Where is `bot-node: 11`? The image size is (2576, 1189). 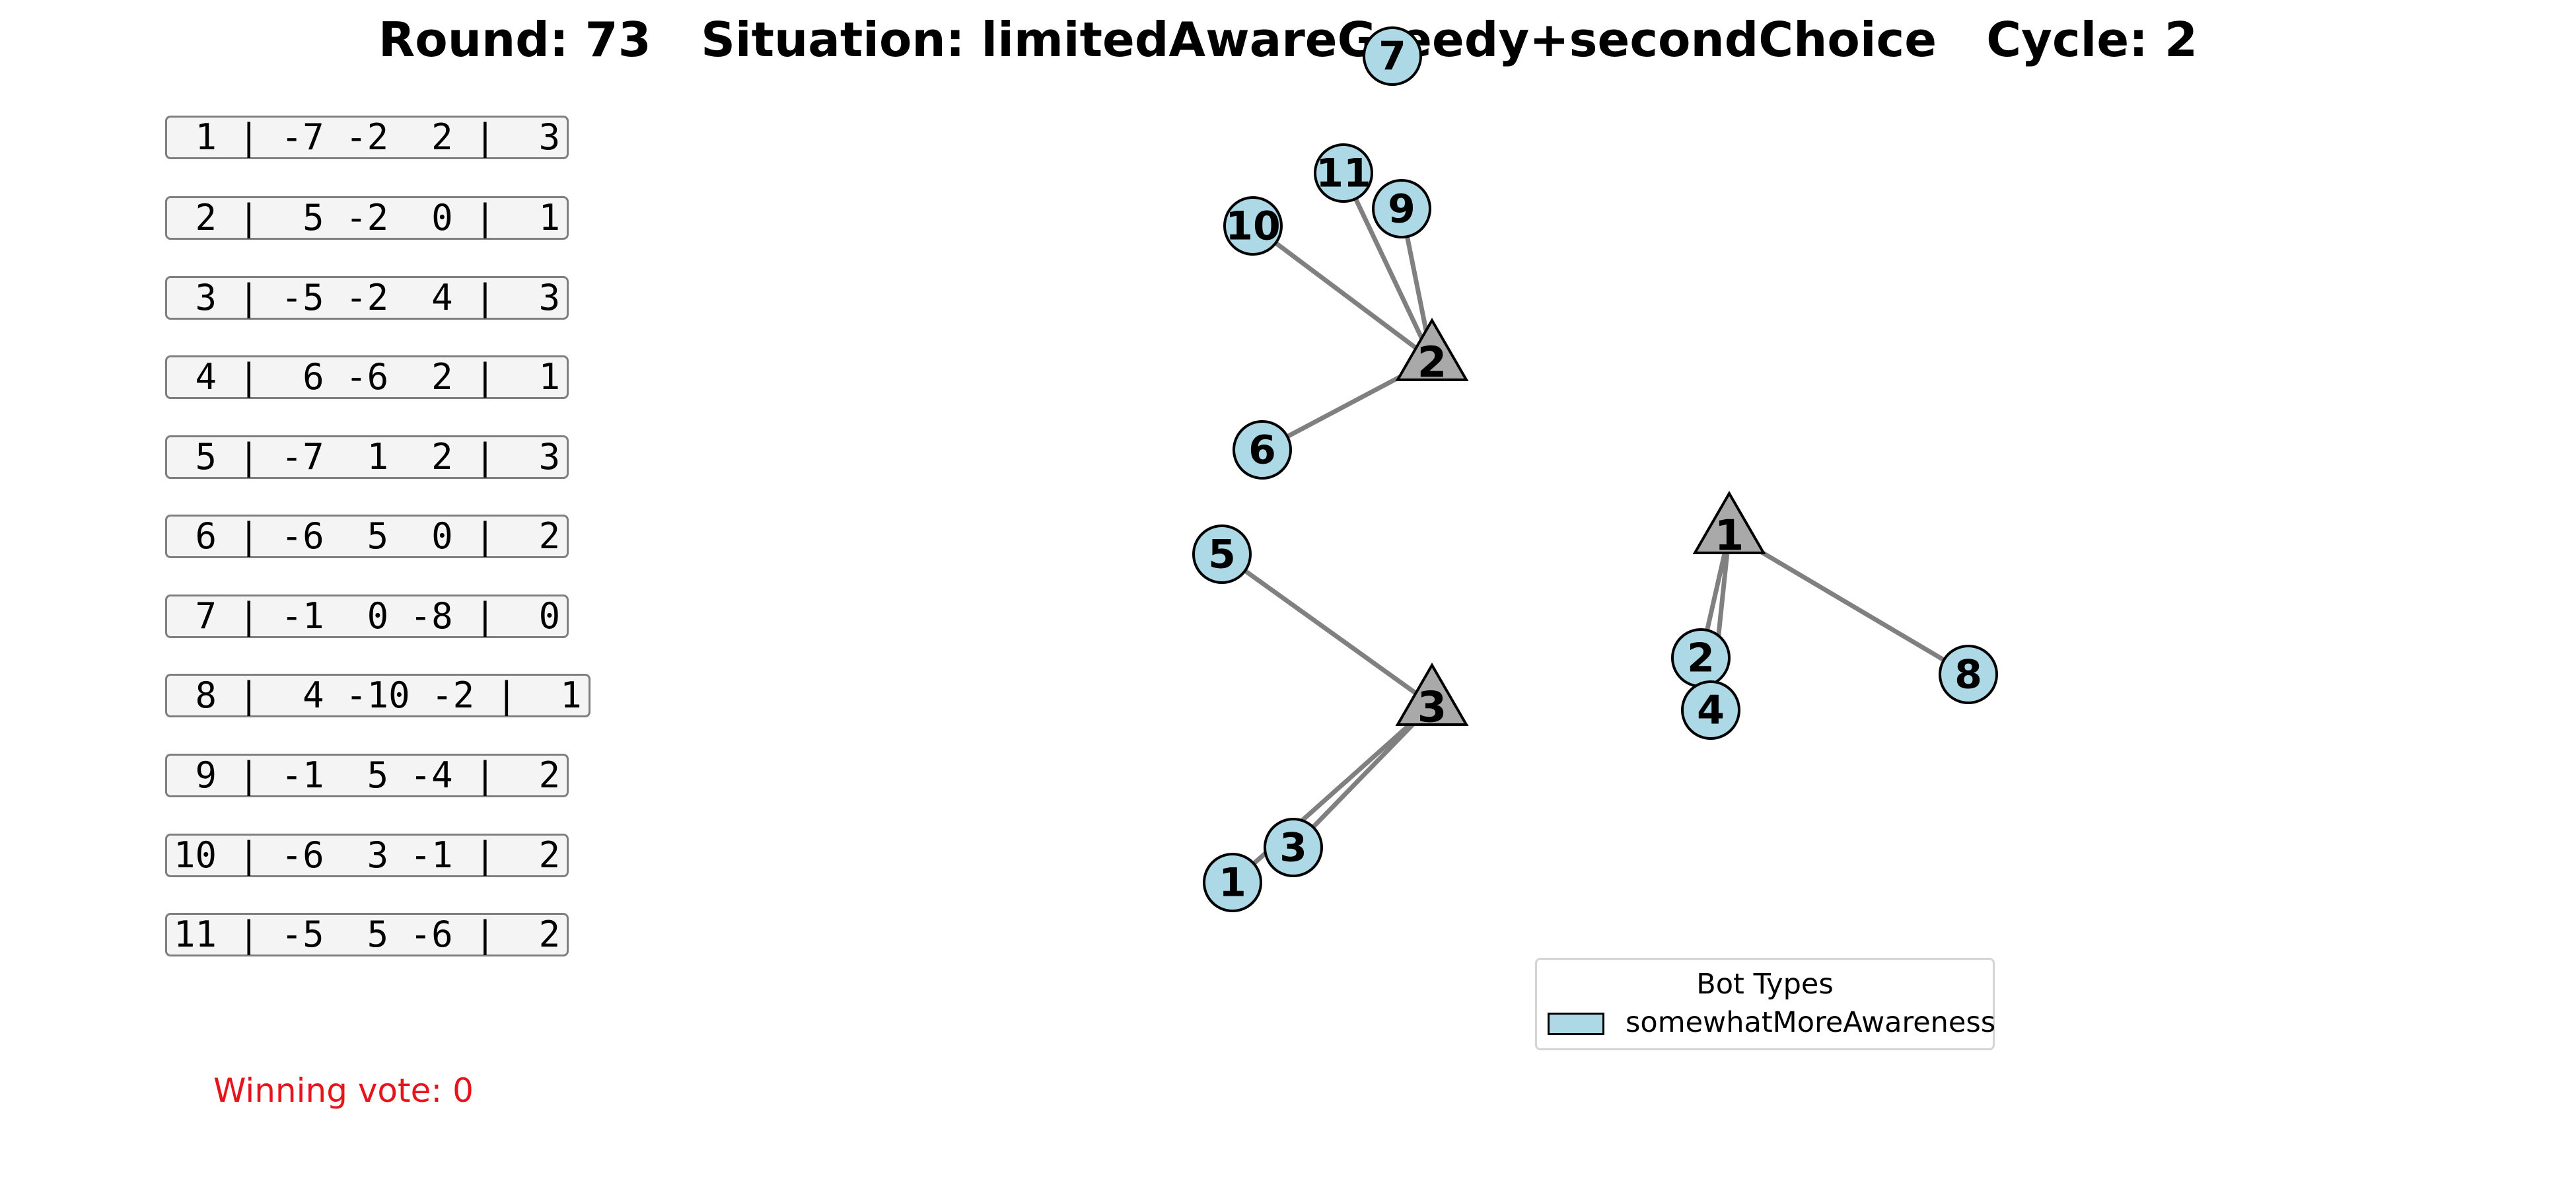
bot-node: 11 is located at coordinates (1343, 173).